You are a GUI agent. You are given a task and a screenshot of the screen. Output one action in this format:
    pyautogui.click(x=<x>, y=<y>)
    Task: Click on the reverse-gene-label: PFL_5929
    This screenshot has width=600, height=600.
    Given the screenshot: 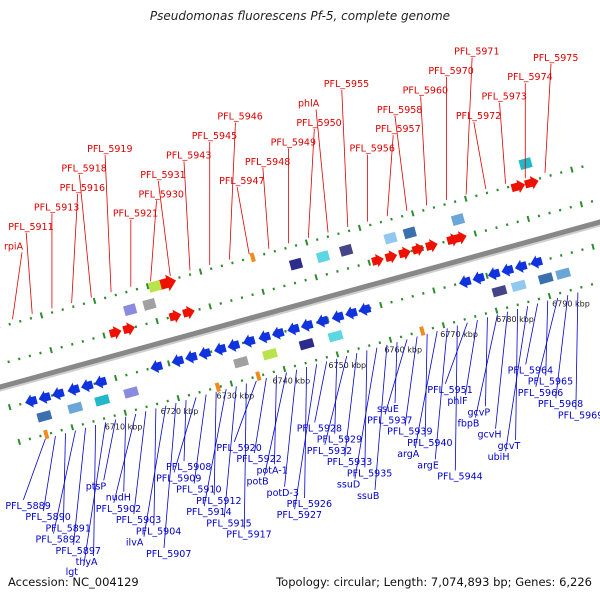 What is the action you would take?
    pyautogui.click(x=339, y=440)
    